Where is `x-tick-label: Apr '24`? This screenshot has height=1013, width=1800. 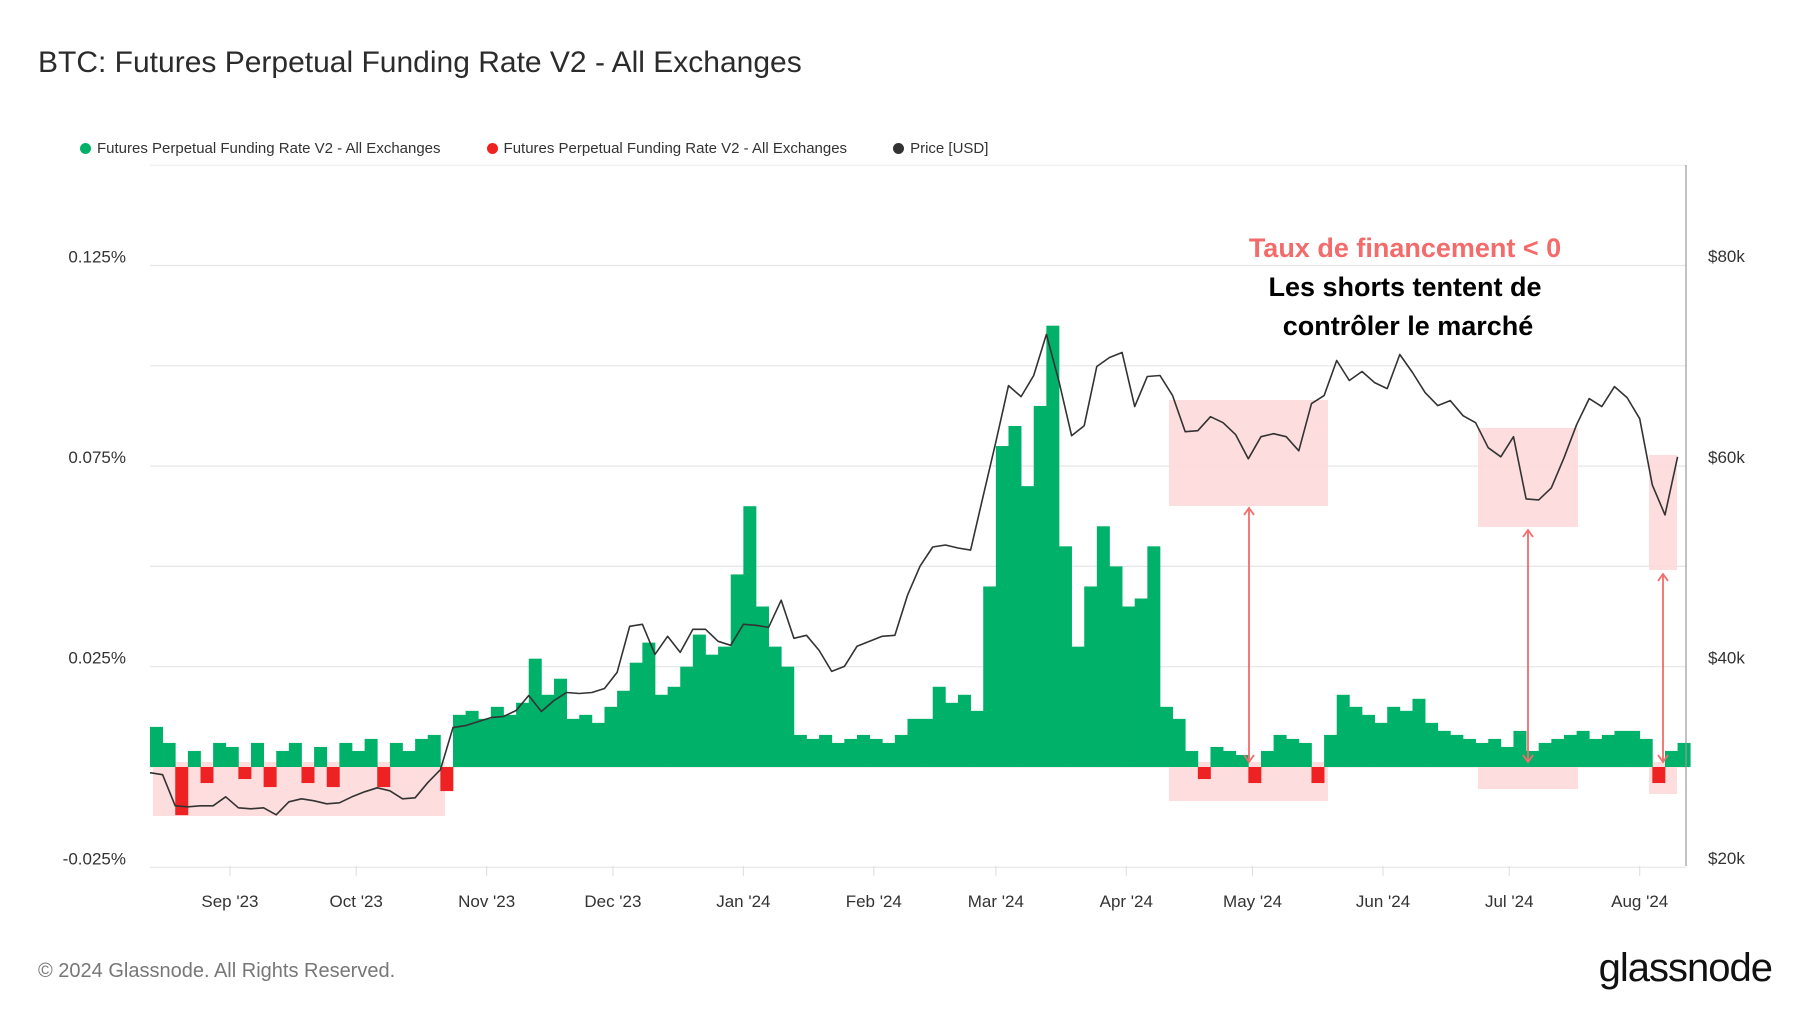
x-tick-label: Apr '24 is located at coordinates (1126, 901).